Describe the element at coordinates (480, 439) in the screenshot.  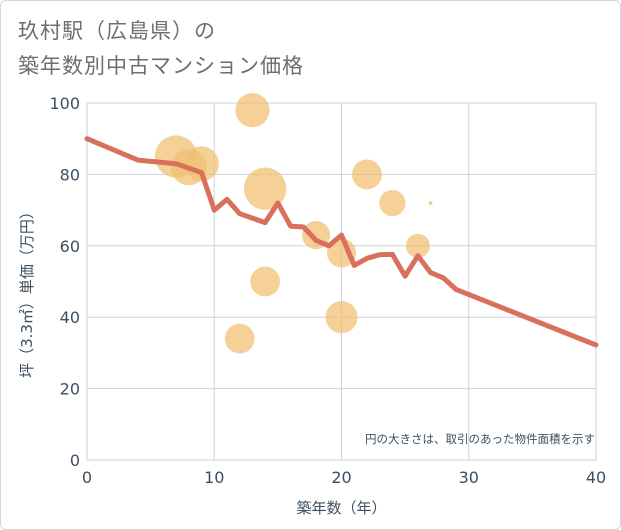
I see `chart-note: 円の大きさは、取引のあった物件面積を示す` at that location.